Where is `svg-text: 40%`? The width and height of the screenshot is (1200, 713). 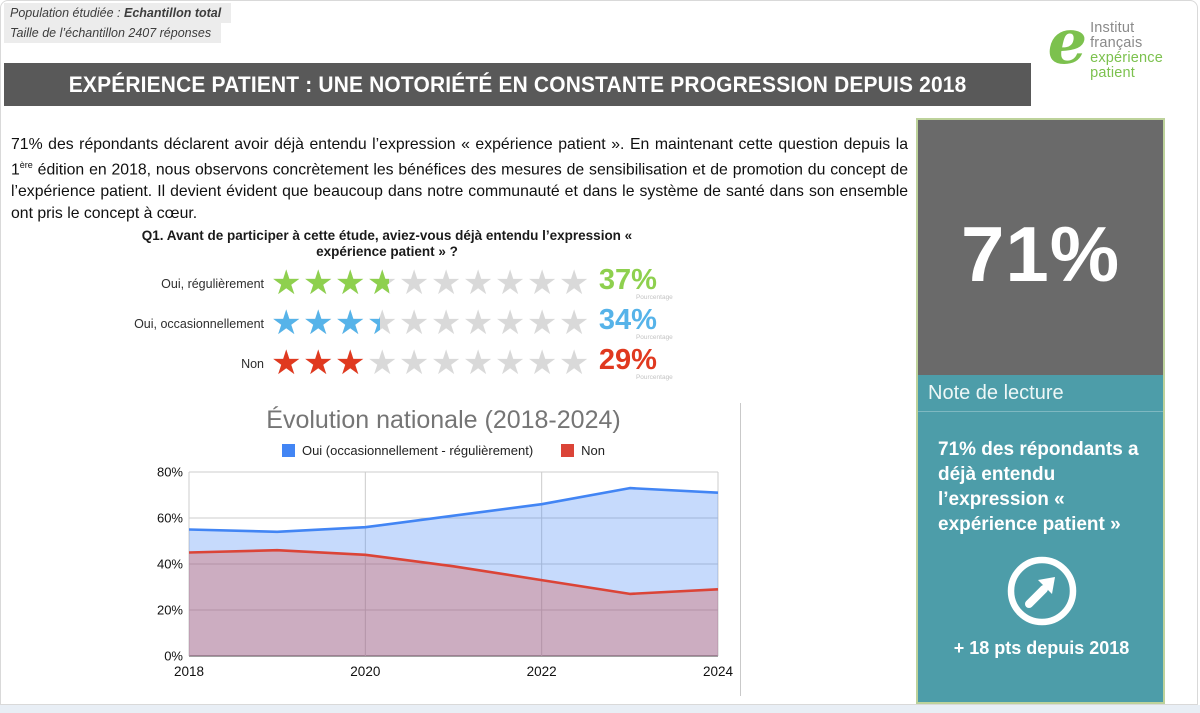
svg-text: 40% is located at coordinates (170, 564).